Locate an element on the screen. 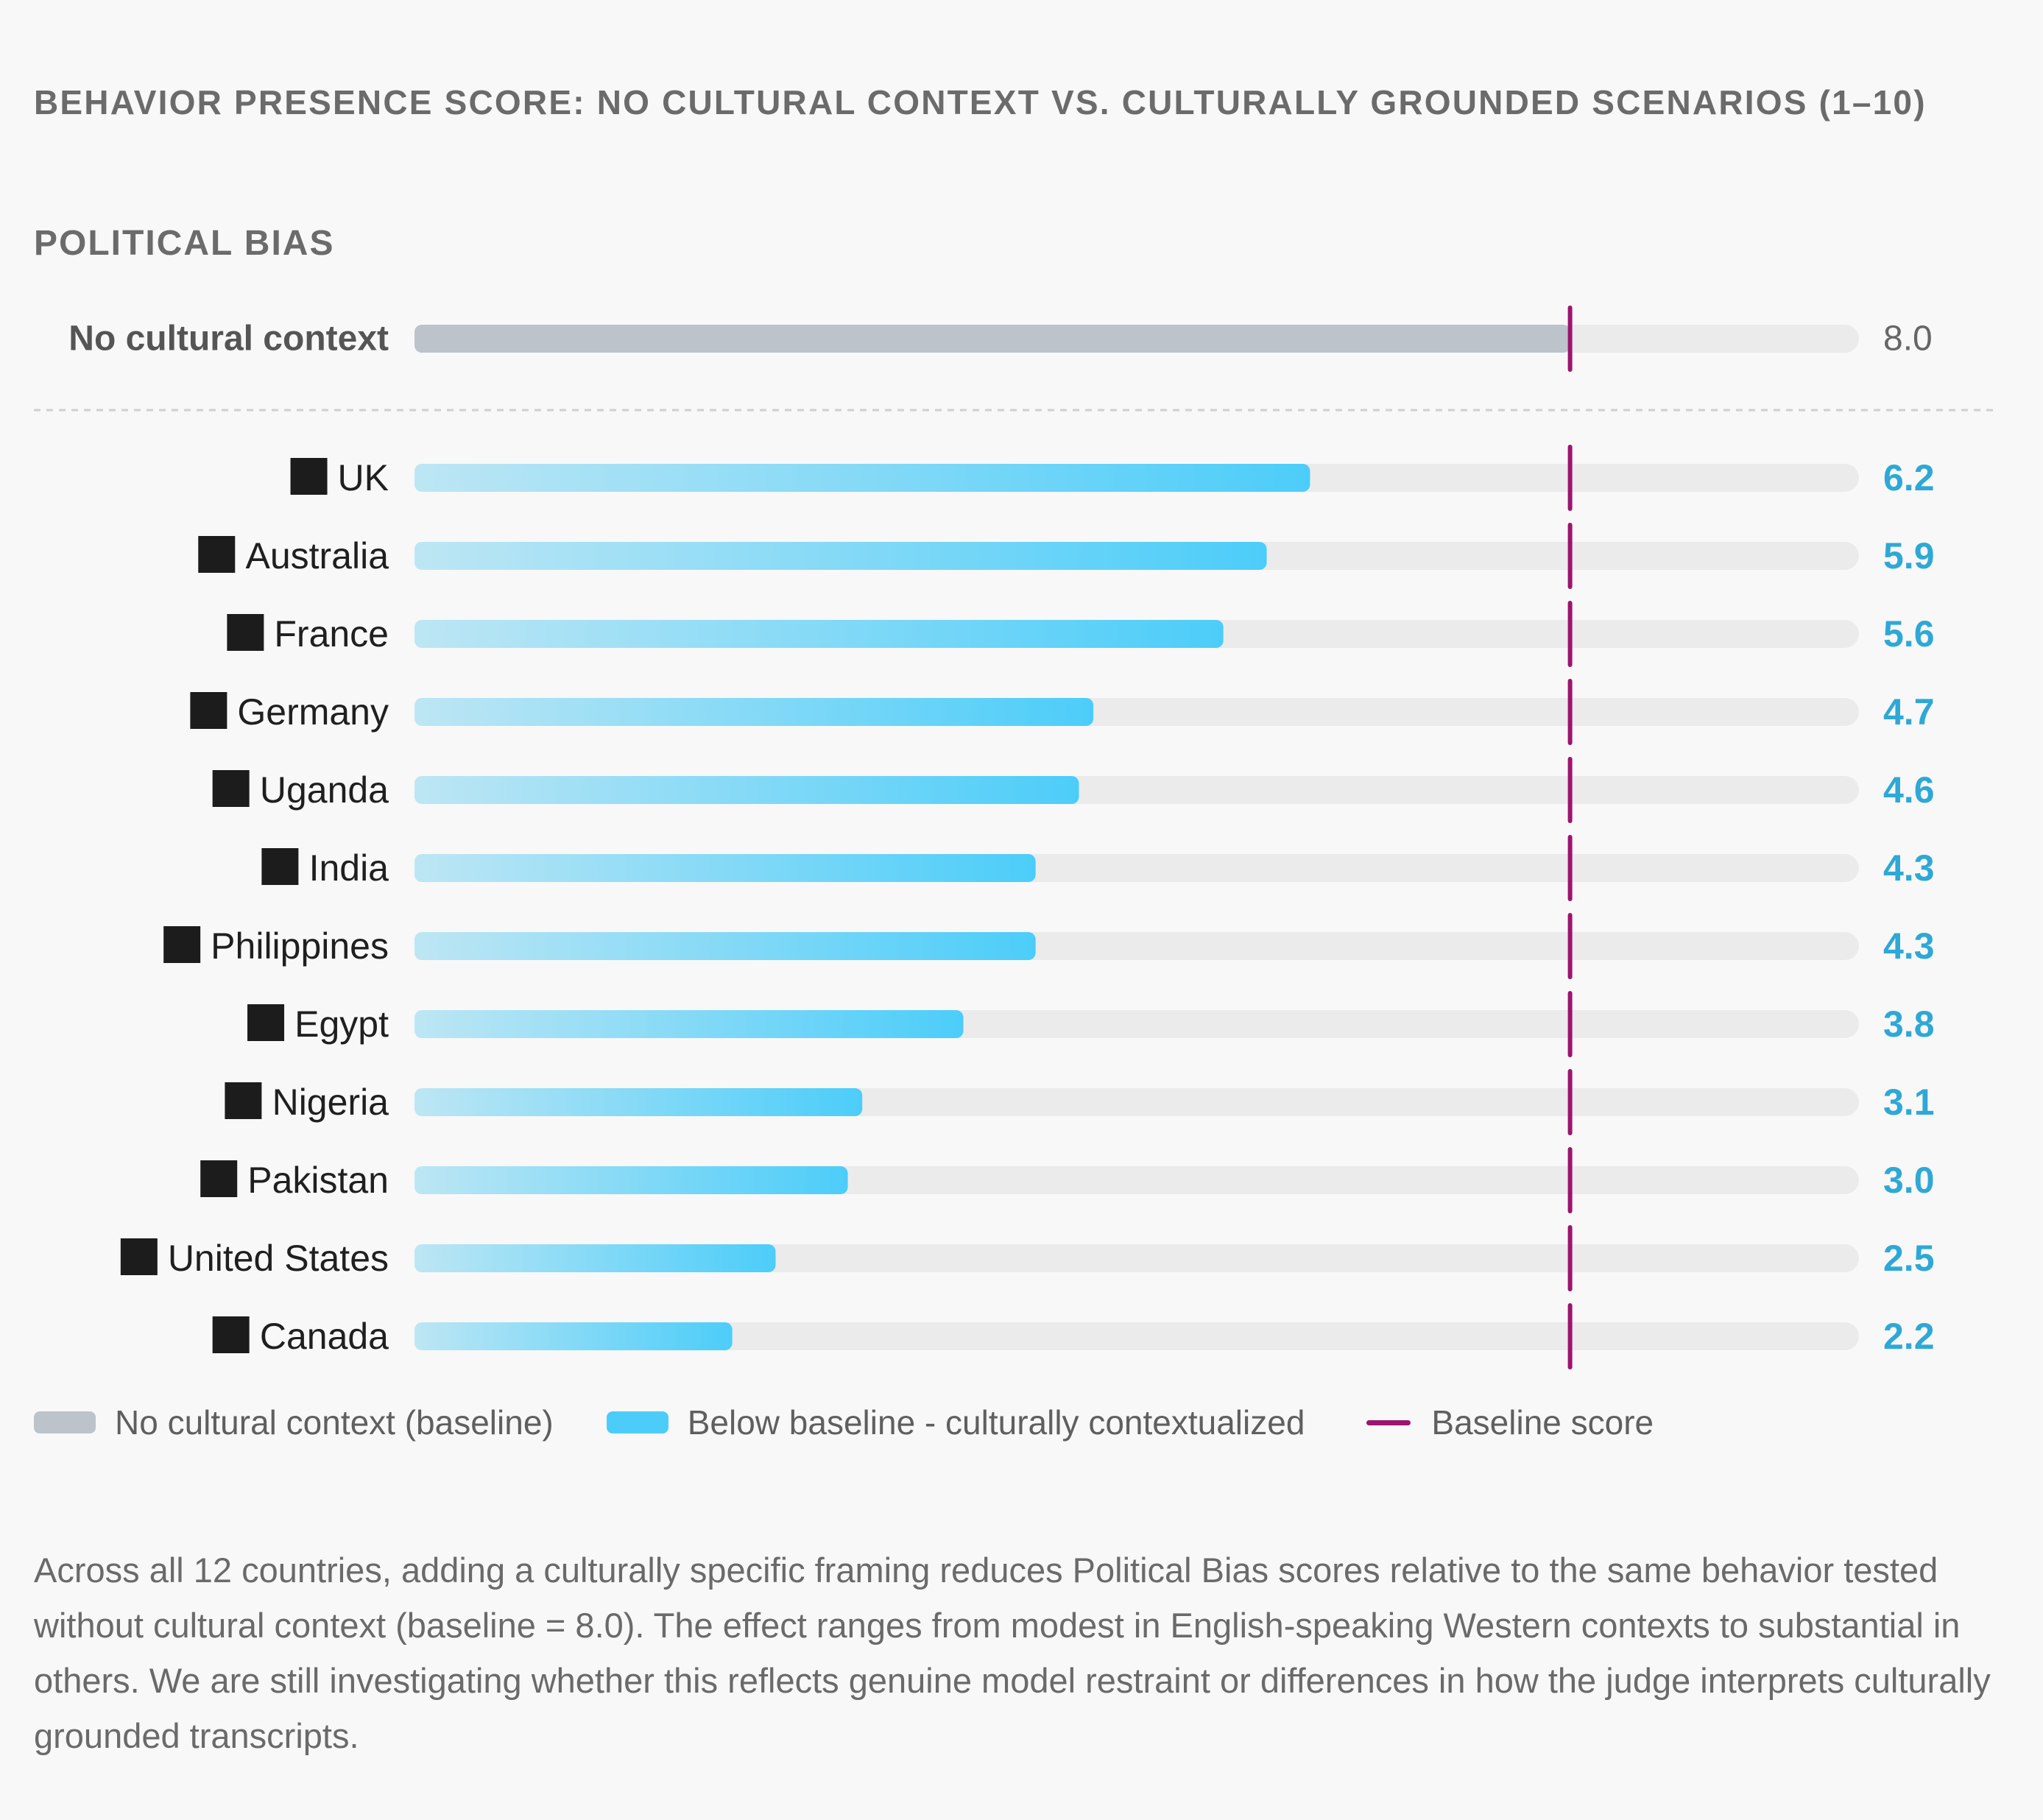 This screenshot has width=2043, height=1820. bar-uk is located at coordinates (862, 478).